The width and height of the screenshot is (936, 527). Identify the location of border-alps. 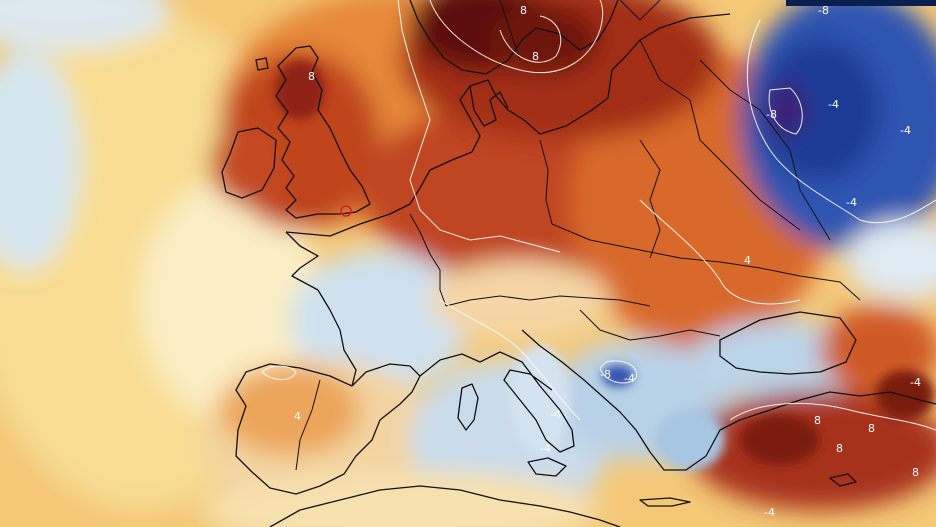
(548, 301).